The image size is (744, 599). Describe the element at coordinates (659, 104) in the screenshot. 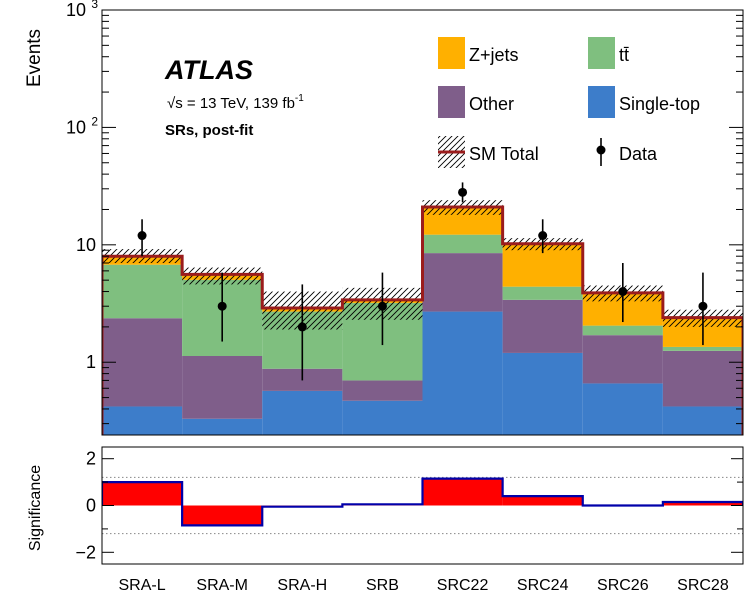

I see `legend-single-top-label: Single-top` at that location.